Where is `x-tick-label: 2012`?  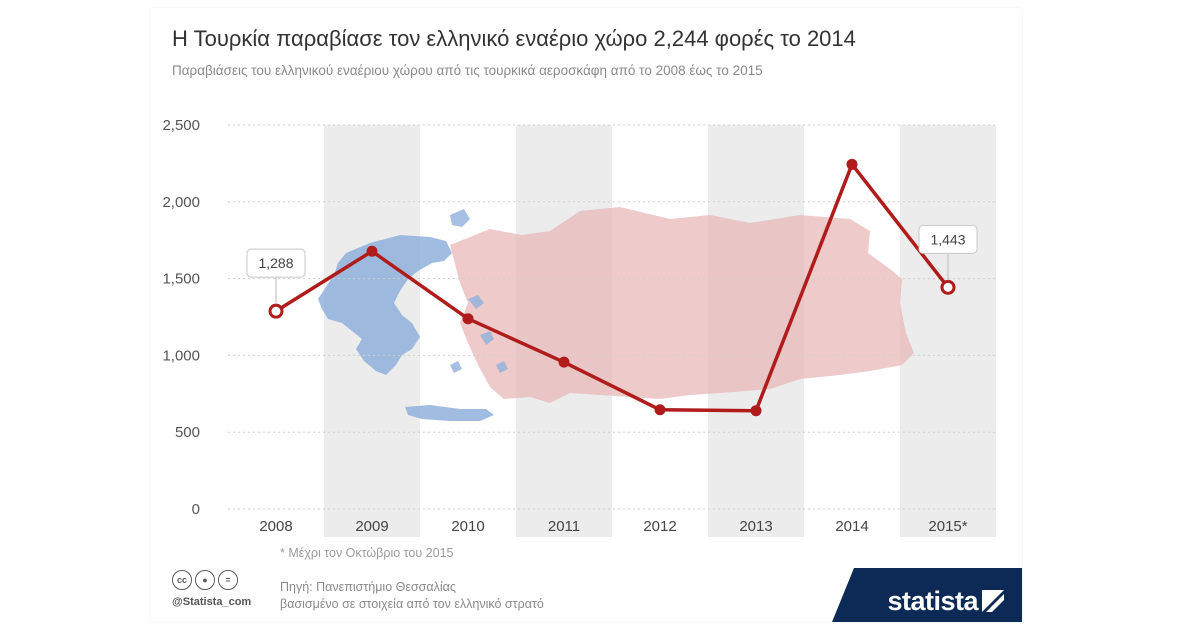 x-tick-label: 2012 is located at coordinates (659, 526).